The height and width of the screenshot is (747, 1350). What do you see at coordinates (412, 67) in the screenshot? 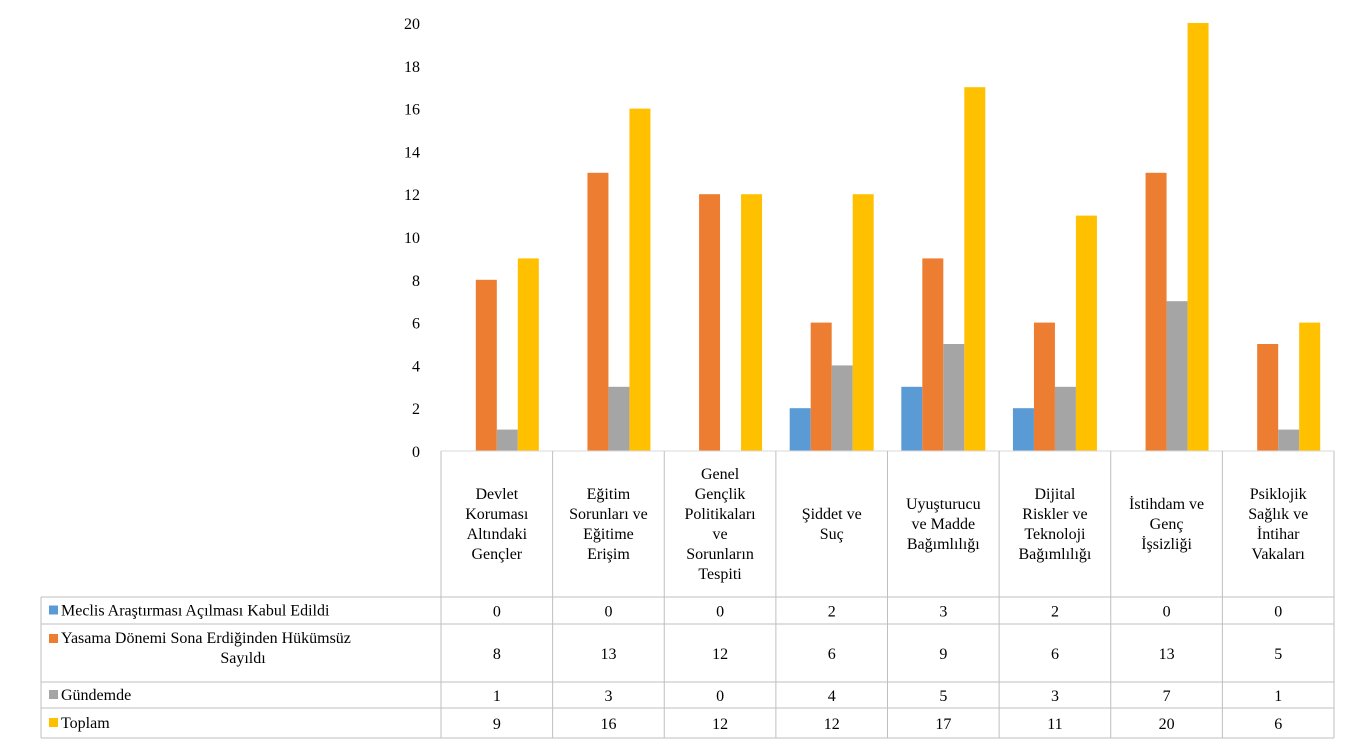
I see `y-tick-label: 18` at bounding box center [412, 67].